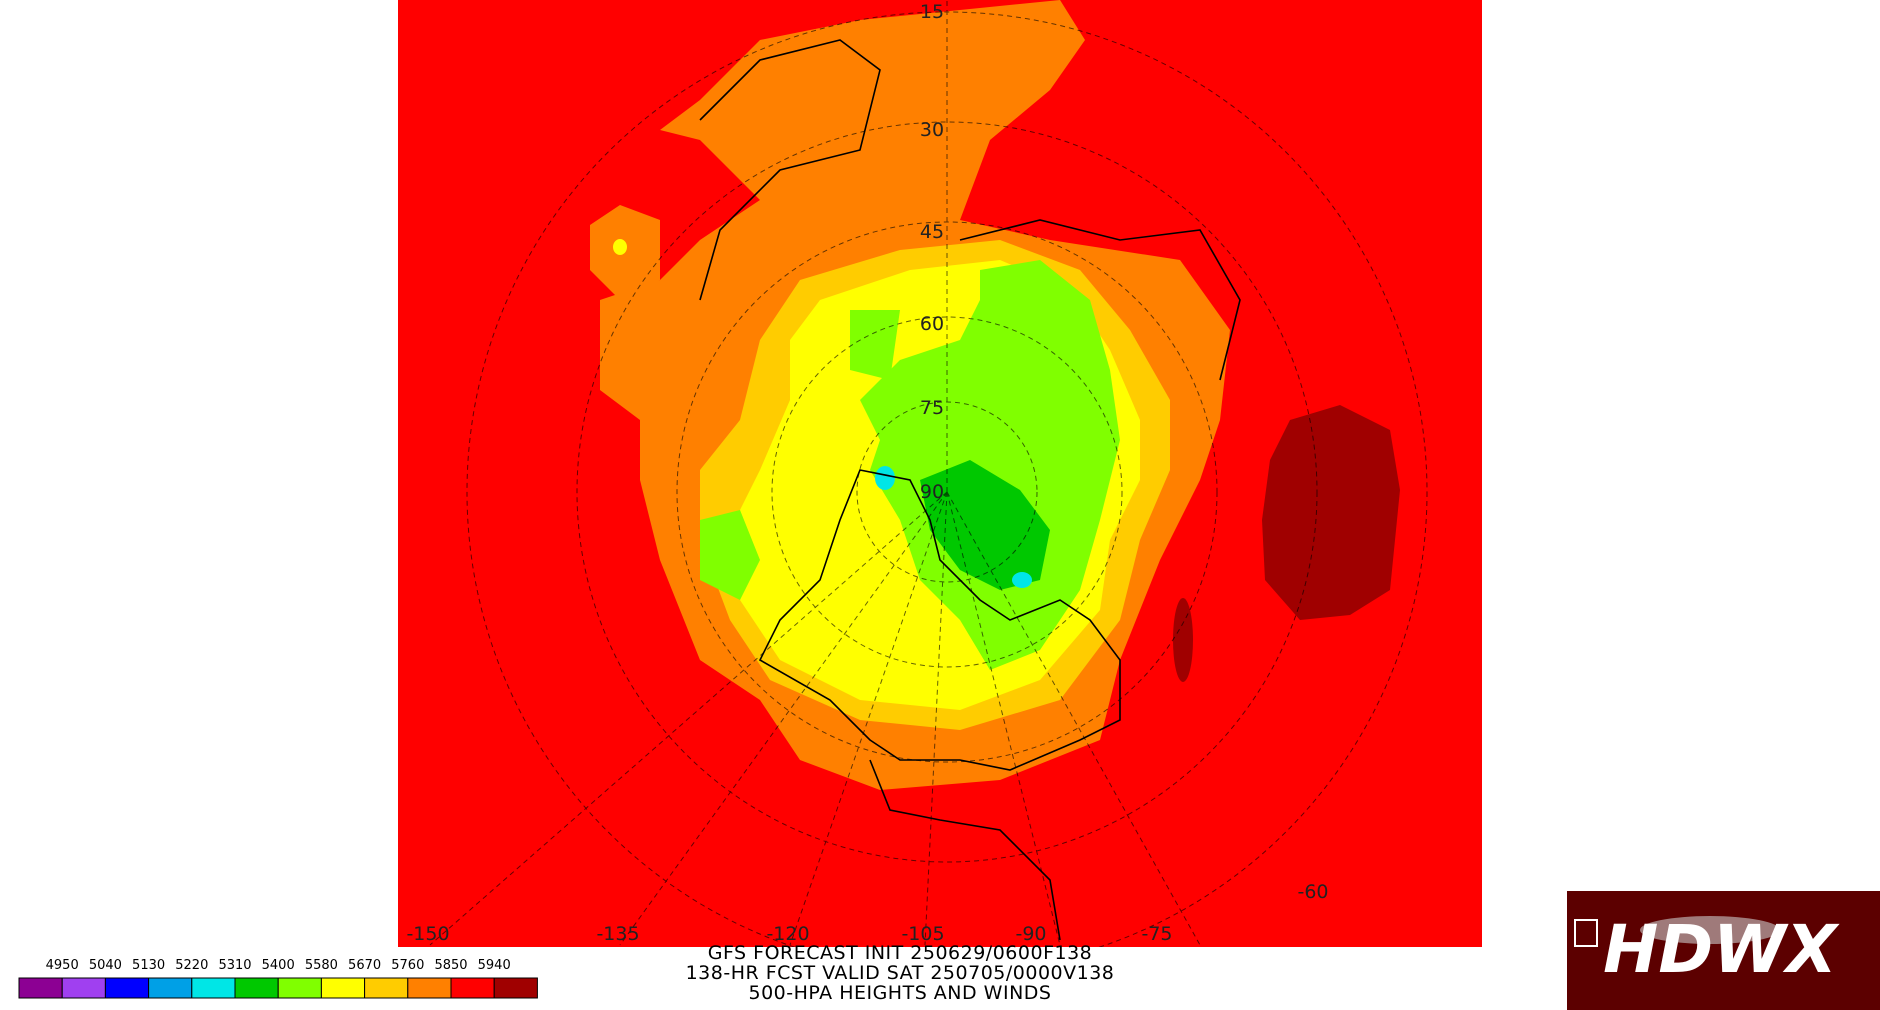 This screenshot has width=1880, height=1010. What do you see at coordinates (427, 934) in the screenshot?
I see `longitude-label: -150` at bounding box center [427, 934].